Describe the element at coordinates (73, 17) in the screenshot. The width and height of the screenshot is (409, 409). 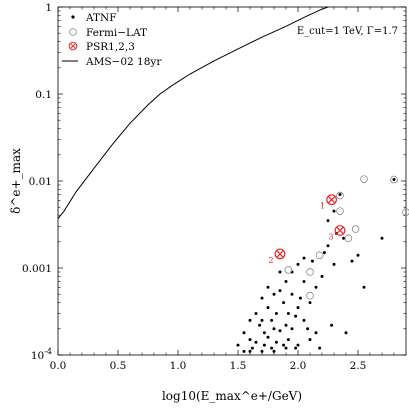
I see `legend-atnf-marker` at that location.